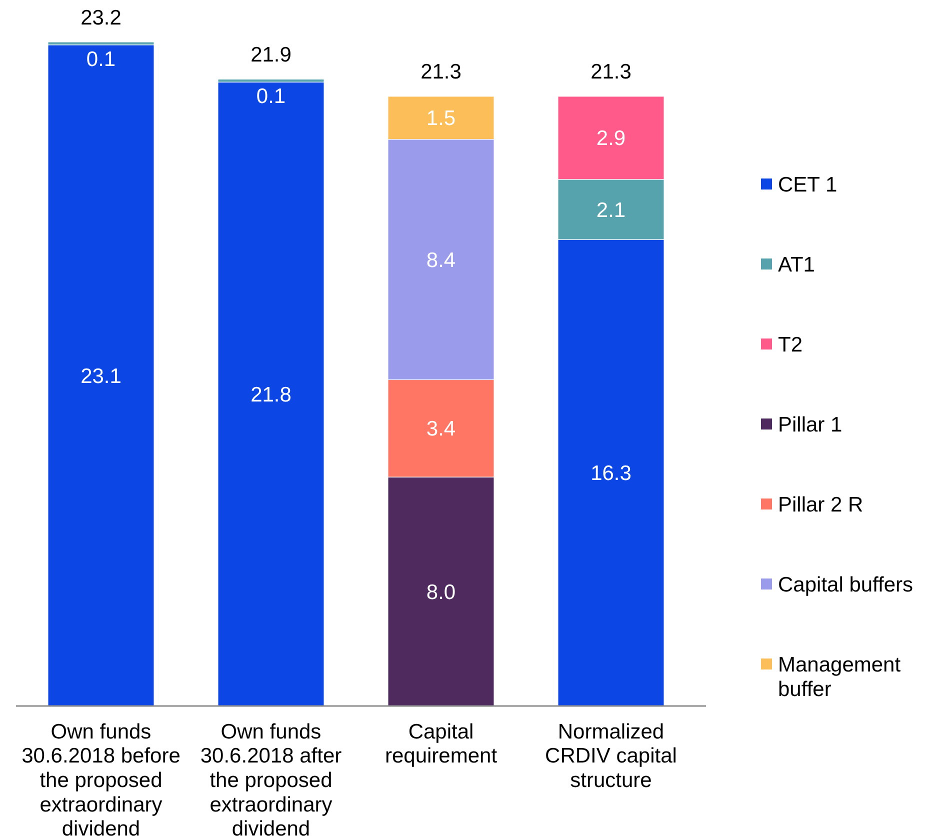 Image resolution: width=932 pixels, height=840 pixels. What do you see at coordinates (441, 118) in the screenshot?
I see `data-label: 1.5` at bounding box center [441, 118].